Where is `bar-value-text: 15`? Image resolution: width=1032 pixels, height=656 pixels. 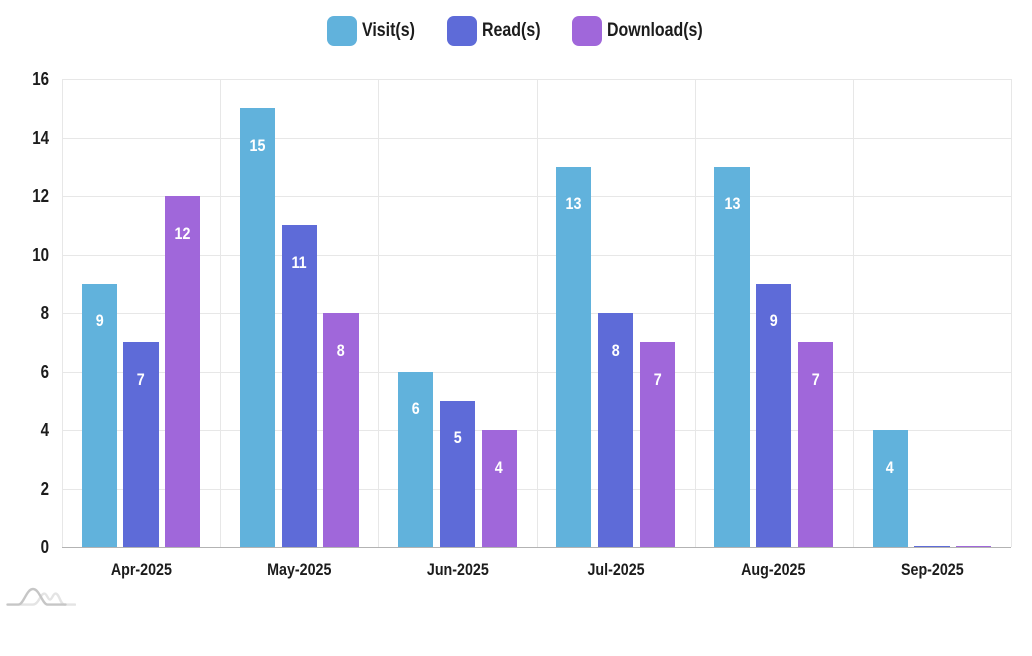 bar-value-text: 15 is located at coordinates (257, 145).